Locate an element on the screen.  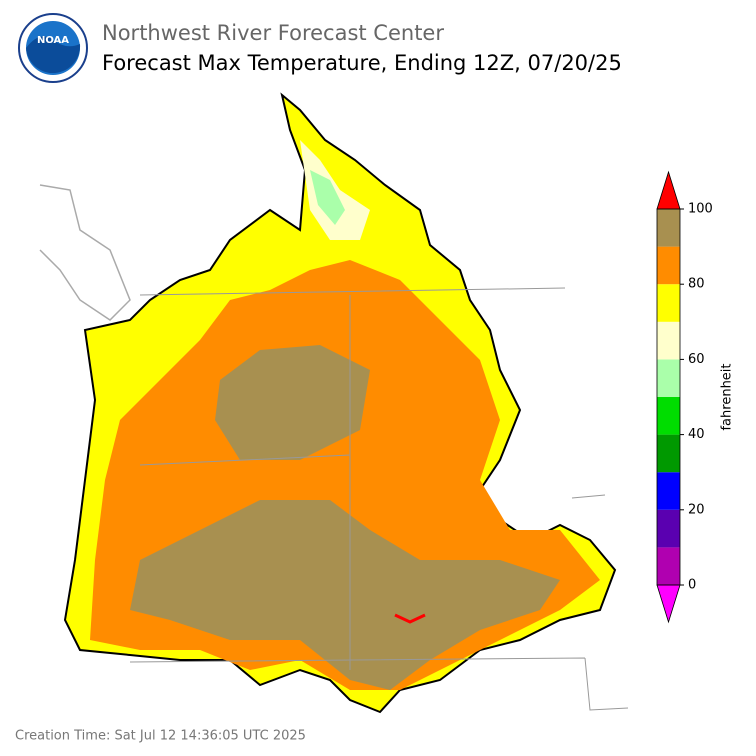
svg-text: NOAA is located at coordinates (53, 40).